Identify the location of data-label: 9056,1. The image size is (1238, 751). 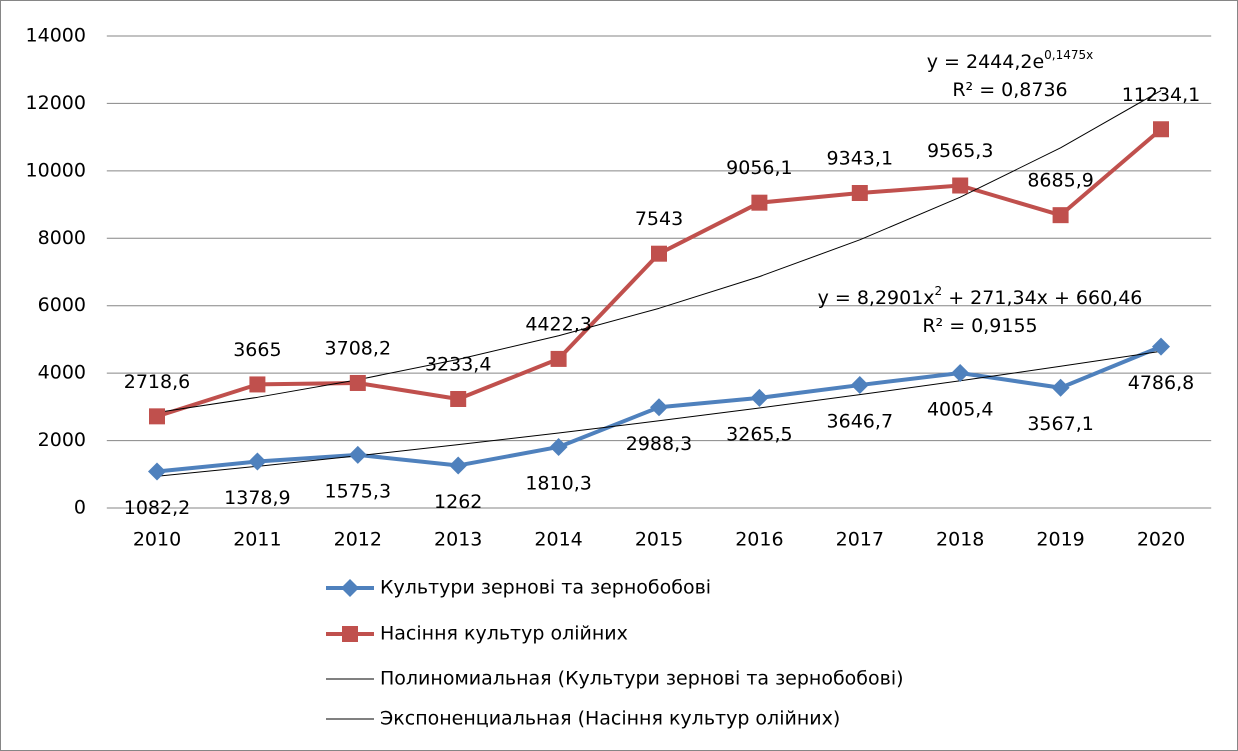
(759, 168).